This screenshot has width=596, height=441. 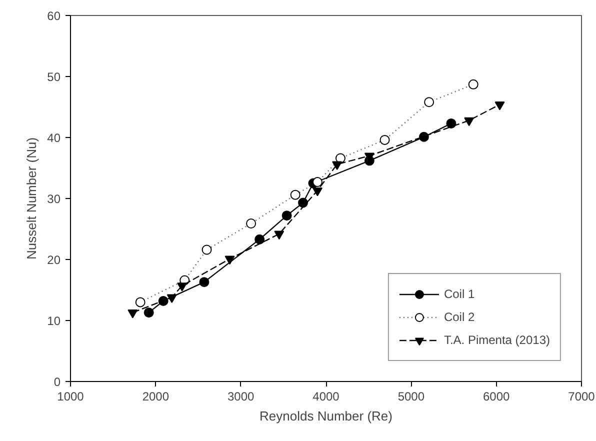 I want to click on y-tick-label: 60, so click(x=54, y=16).